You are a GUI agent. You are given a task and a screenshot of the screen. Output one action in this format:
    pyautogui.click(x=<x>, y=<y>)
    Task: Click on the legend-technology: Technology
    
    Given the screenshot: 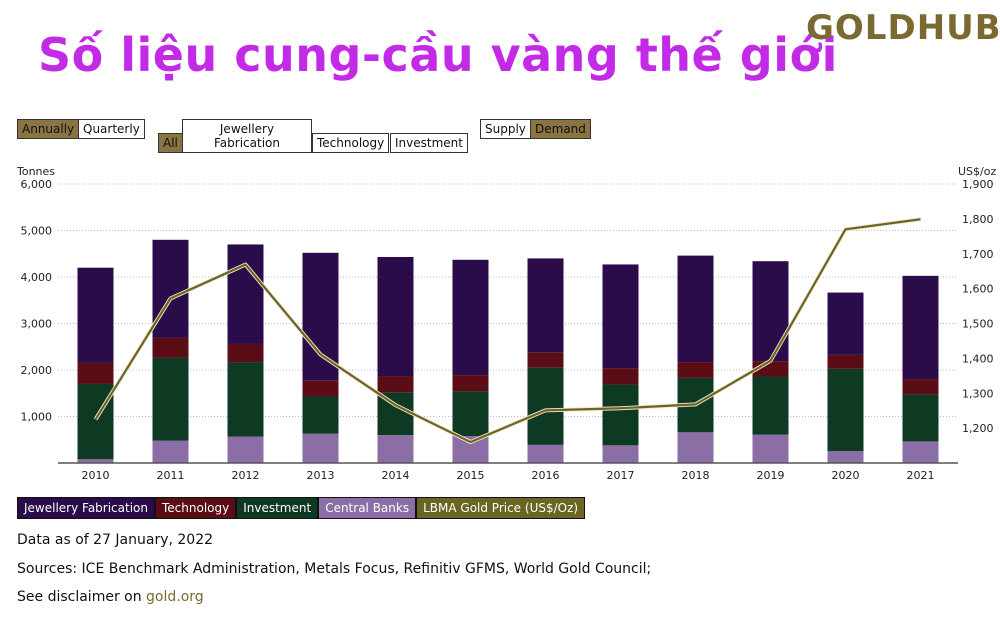 What is the action you would take?
    pyautogui.click(x=196, y=508)
    